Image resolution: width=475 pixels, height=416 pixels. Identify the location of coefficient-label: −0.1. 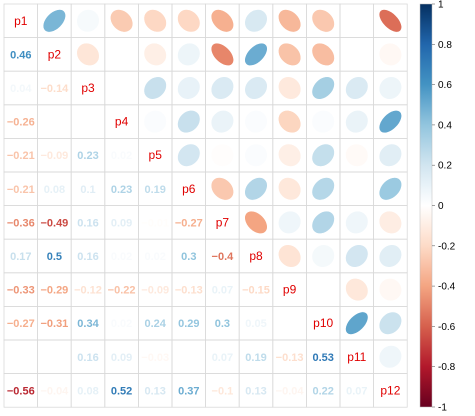
(223, 391).